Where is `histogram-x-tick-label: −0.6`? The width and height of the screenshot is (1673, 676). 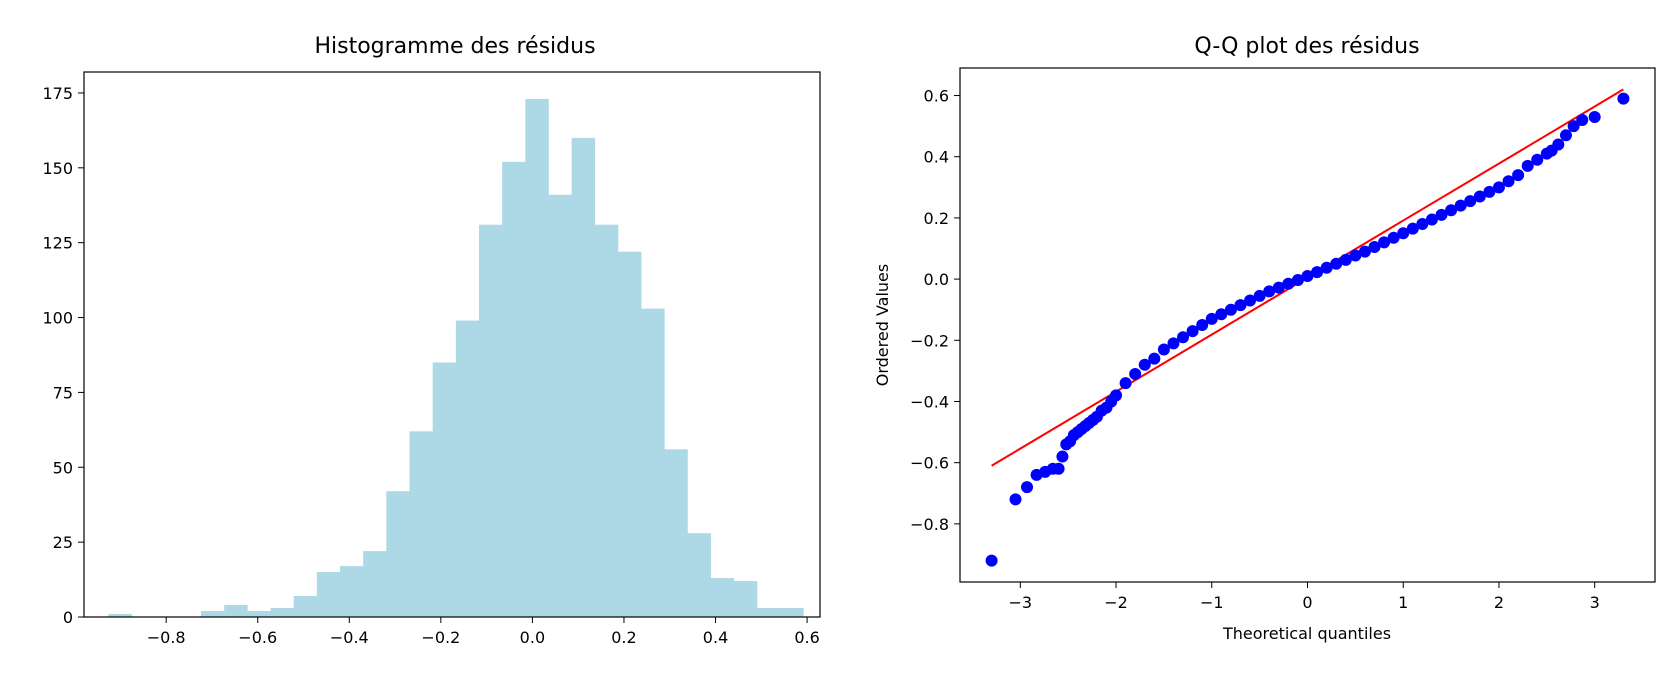 histogram-x-tick-label: −0.6 is located at coordinates (257, 637).